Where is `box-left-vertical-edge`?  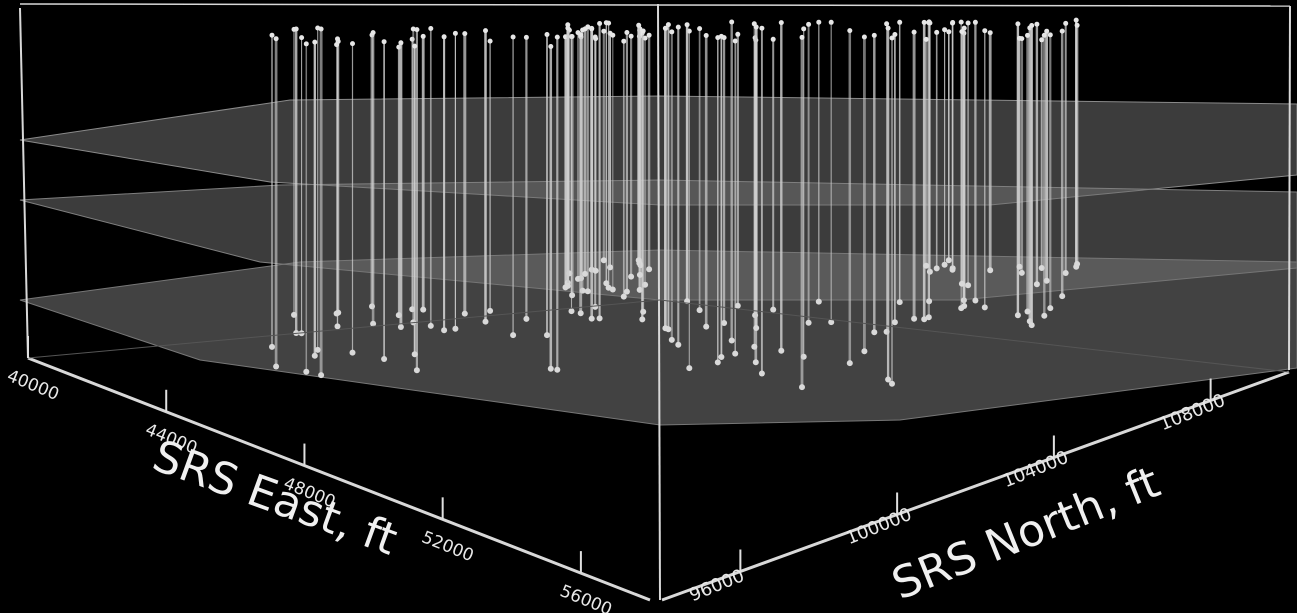
box-left-vertical-edge is located at coordinates (24, 183).